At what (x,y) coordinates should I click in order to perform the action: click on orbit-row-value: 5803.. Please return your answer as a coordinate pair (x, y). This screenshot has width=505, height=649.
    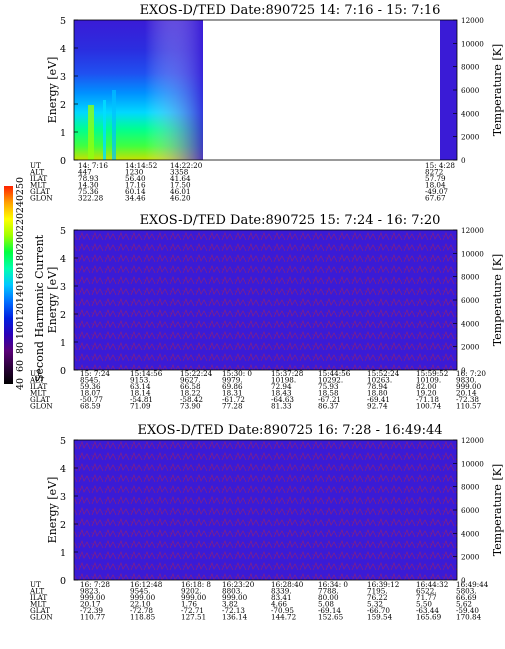
    Looking at the image, I should click on (466, 591).